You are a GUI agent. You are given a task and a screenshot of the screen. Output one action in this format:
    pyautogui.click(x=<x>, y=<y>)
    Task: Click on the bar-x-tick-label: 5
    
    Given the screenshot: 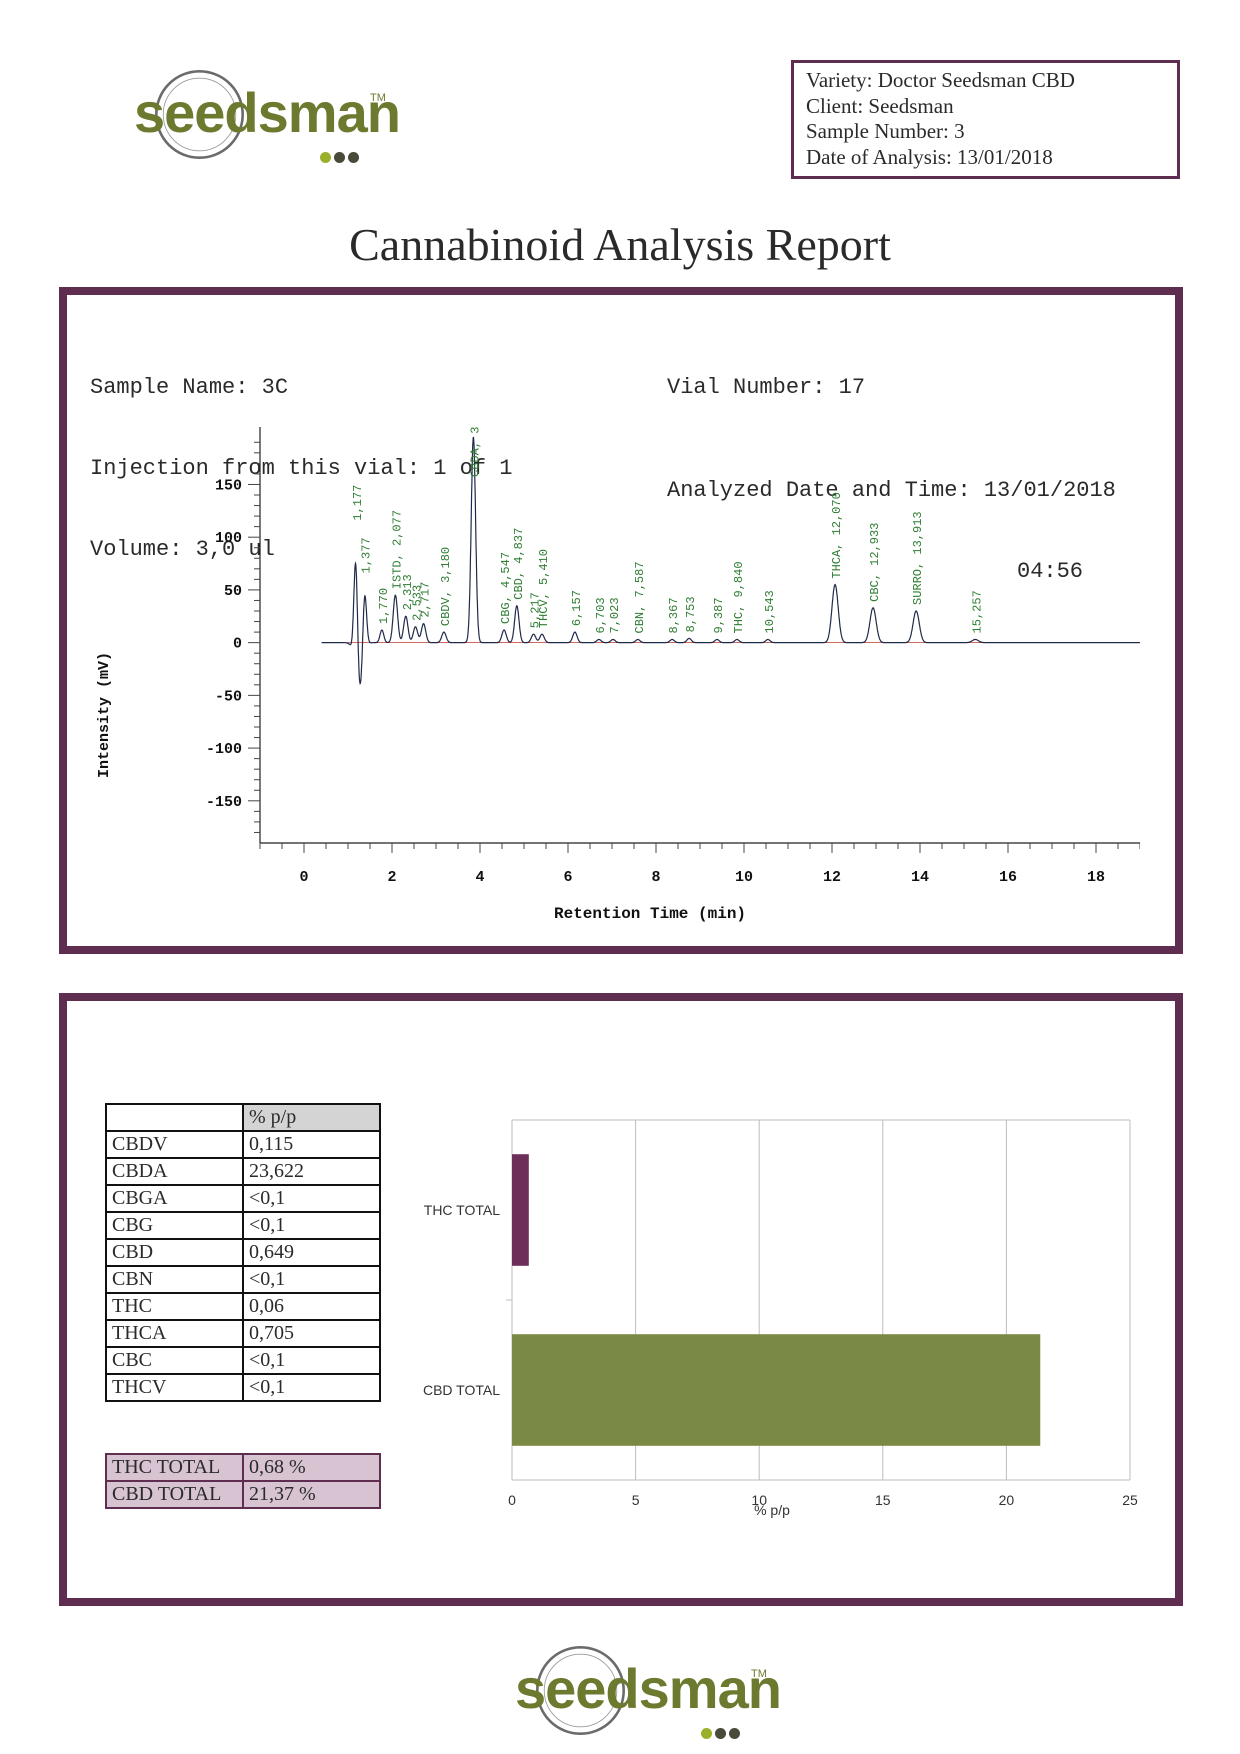 What is the action you would take?
    pyautogui.click(x=636, y=1500)
    